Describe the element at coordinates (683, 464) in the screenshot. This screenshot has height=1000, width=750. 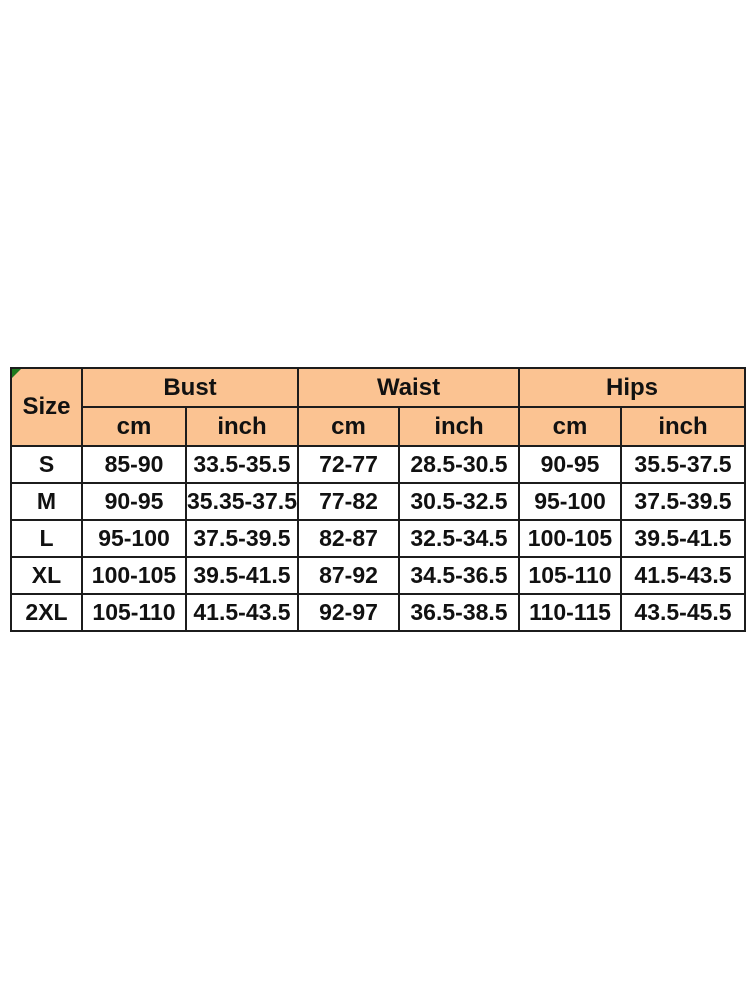
I see `hips-inch-cell: 35.5-37.5` at that location.